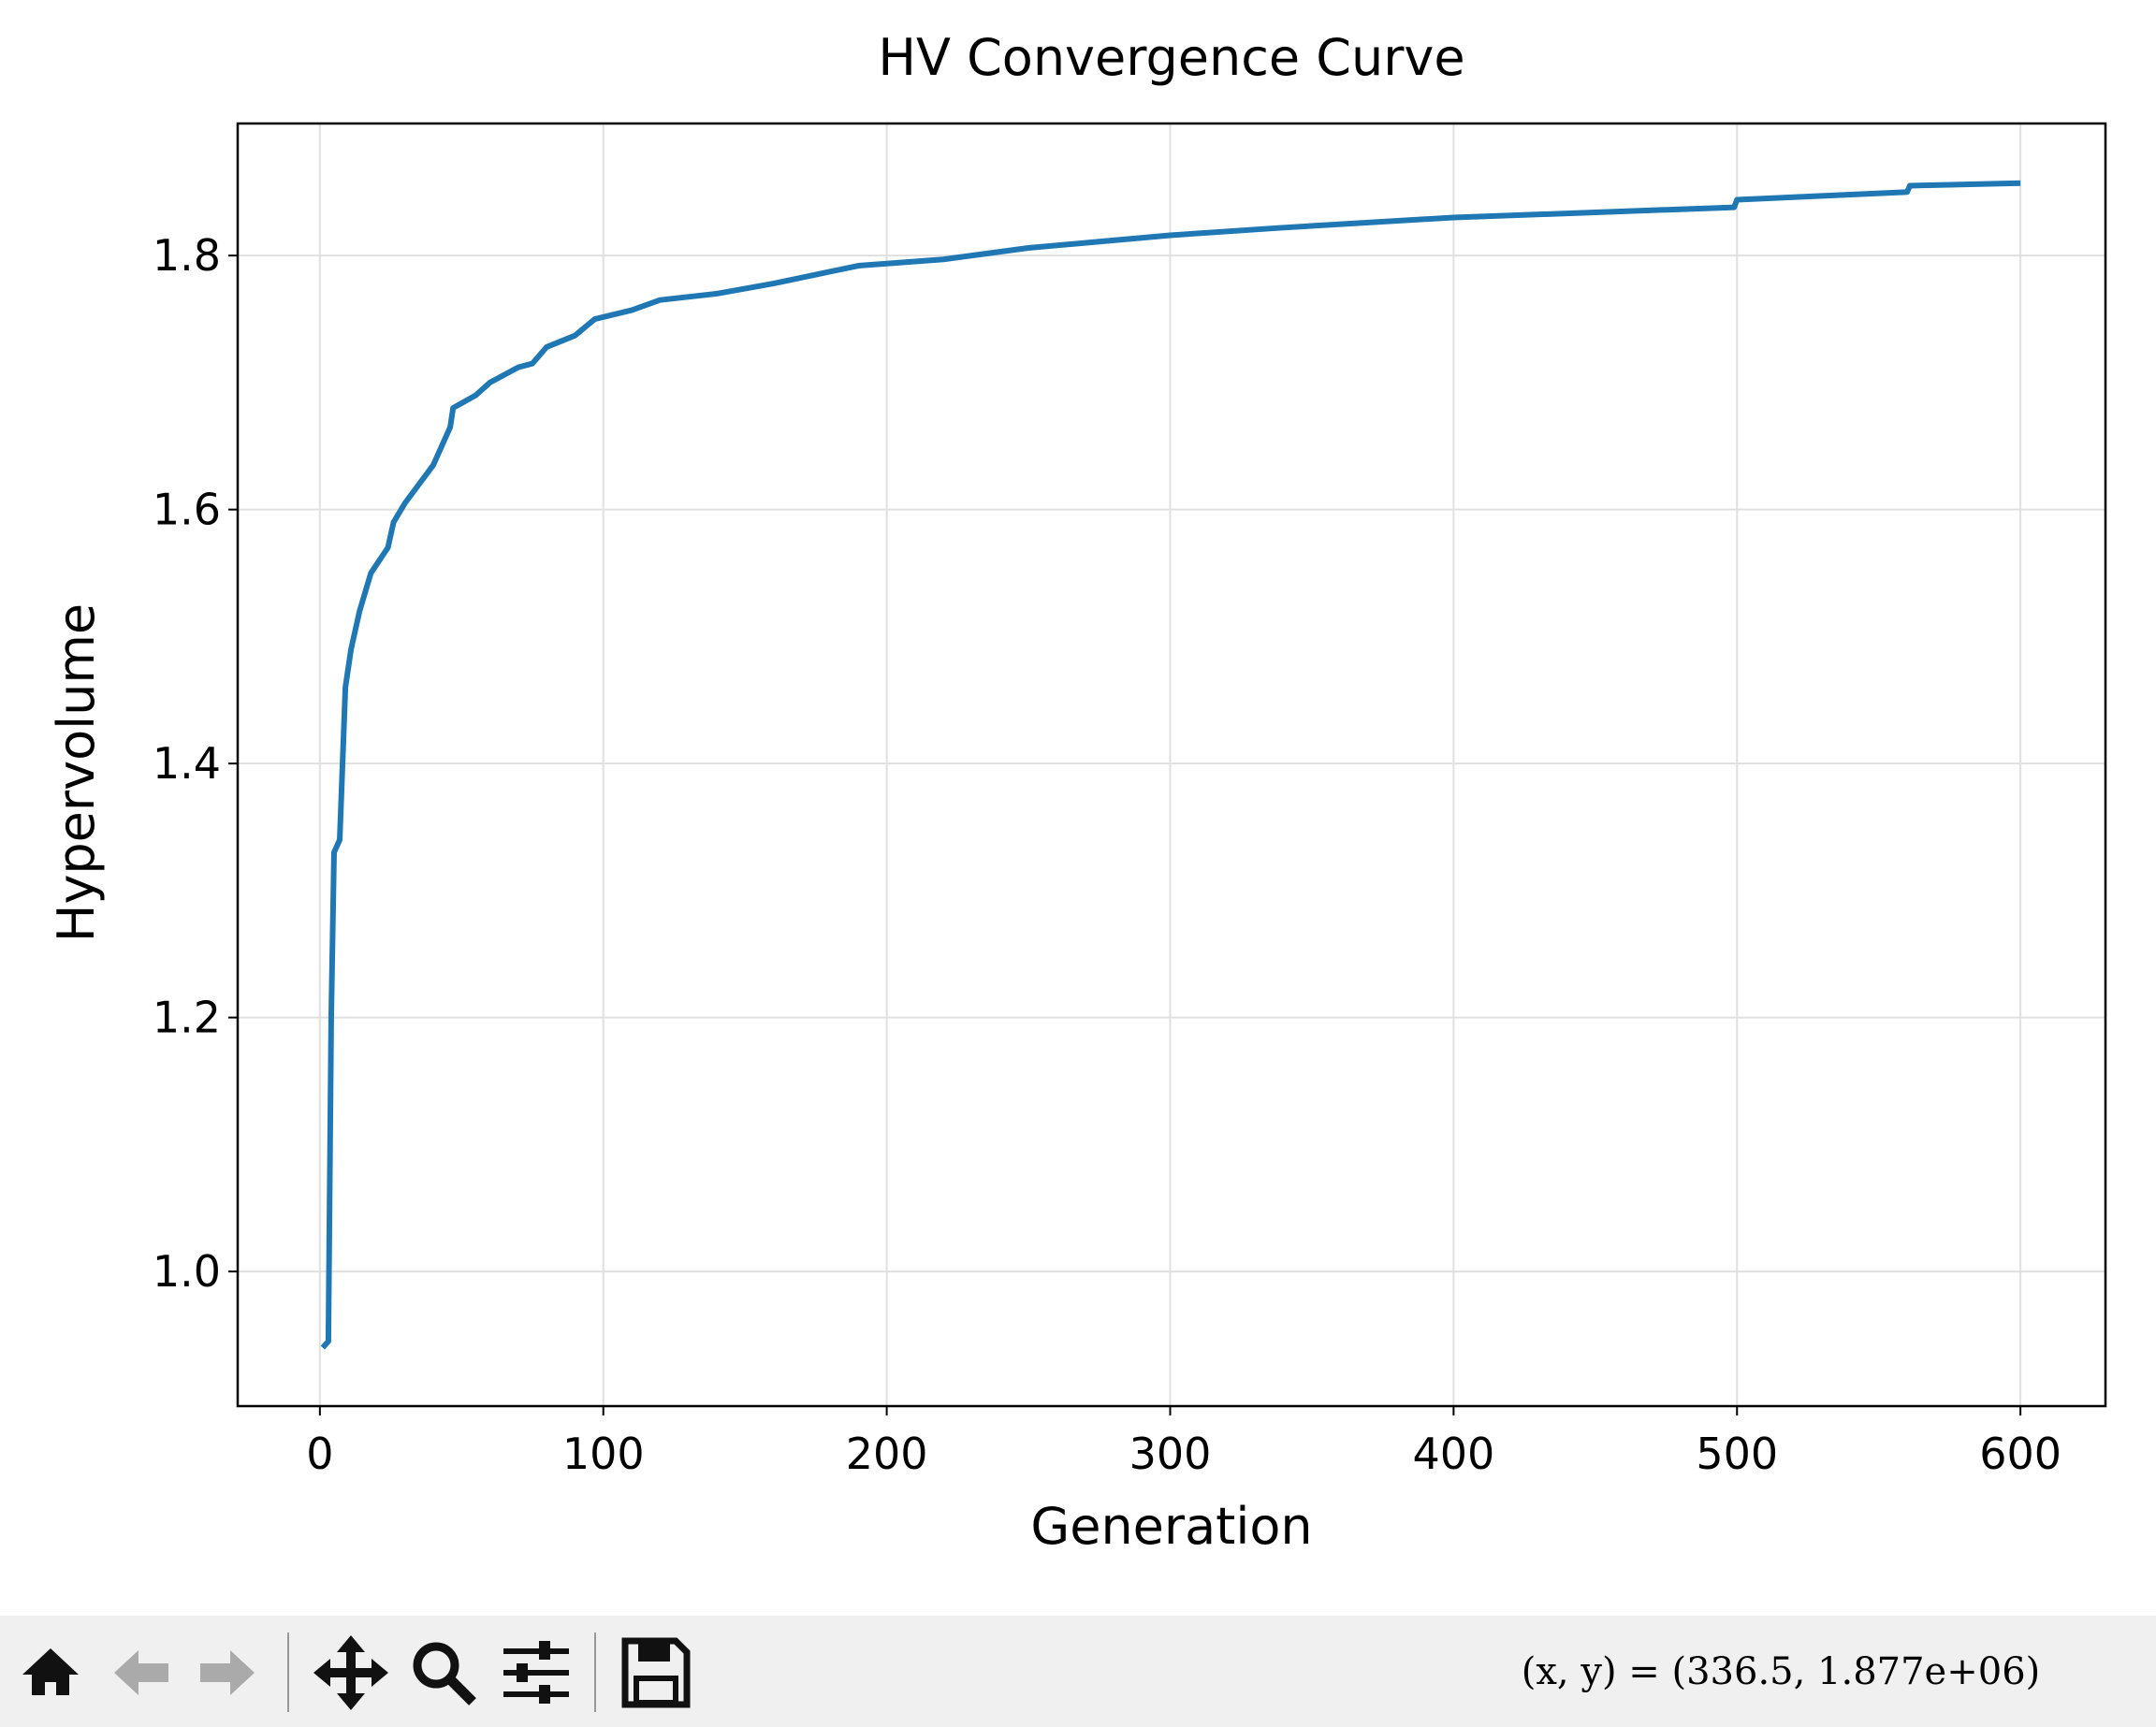 The image size is (2156, 1727). Describe the element at coordinates (141, 1672) in the screenshot. I see `back-button` at that location.